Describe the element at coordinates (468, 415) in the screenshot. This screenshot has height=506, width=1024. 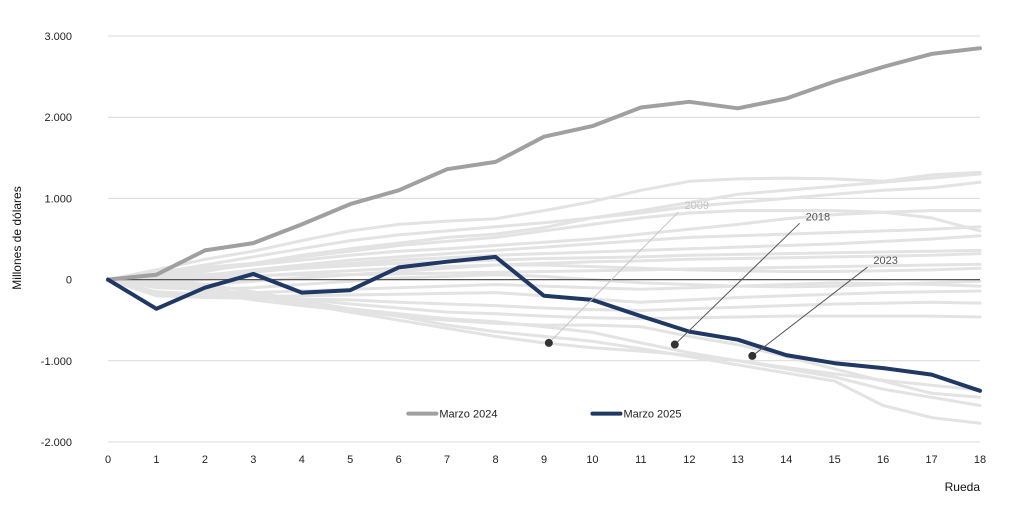
I see `legend-label: Marzo 2024` at that location.